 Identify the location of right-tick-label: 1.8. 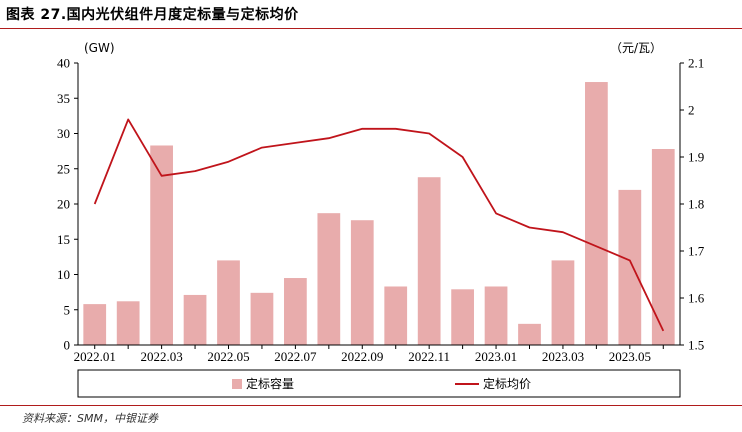
(696, 204).